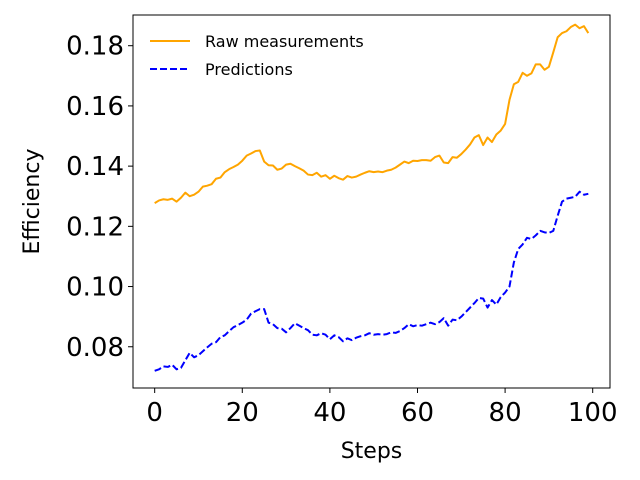 The width and height of the screenshot is (640, 480). Describe the element at coordinates (417, 413) in the screenshot. I see `x-tick-label: 60` at that location.